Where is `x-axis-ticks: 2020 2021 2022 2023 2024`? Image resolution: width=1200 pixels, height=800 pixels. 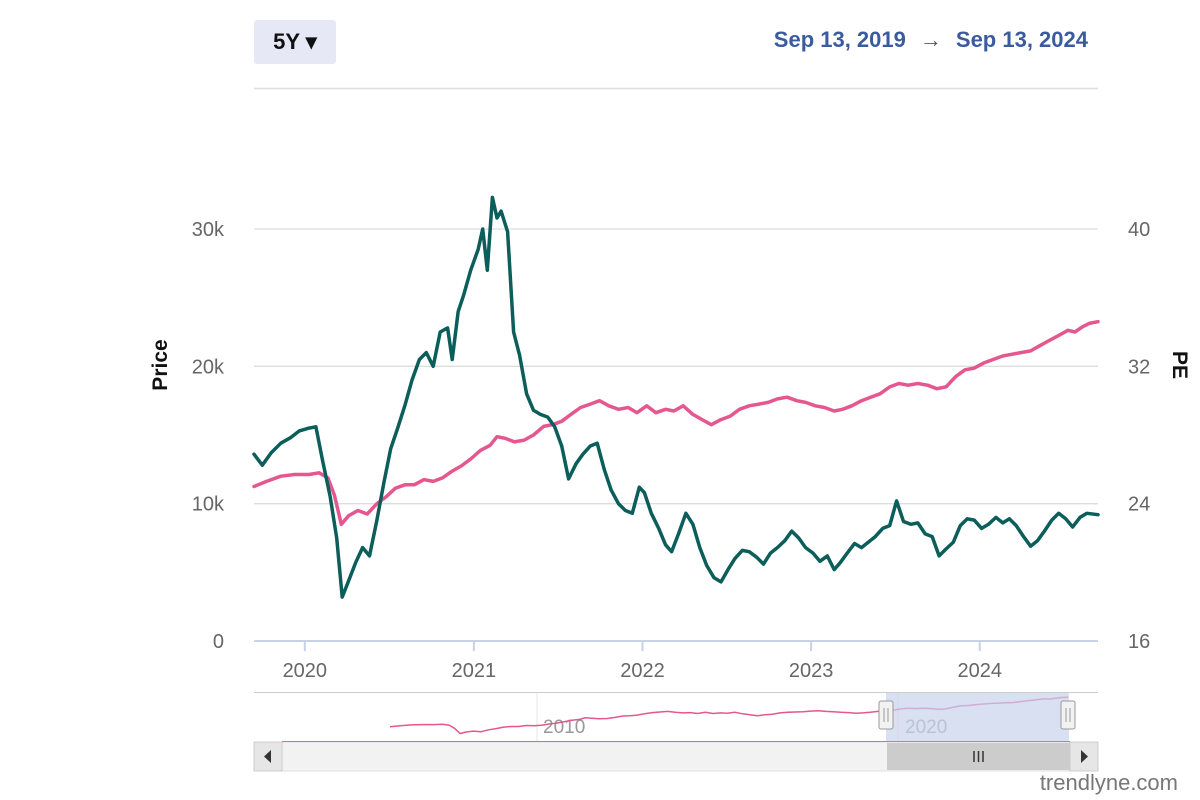 x-axis-ticks: 2020 2021 2022 2023 2024 is located at coordinates (642, 661).